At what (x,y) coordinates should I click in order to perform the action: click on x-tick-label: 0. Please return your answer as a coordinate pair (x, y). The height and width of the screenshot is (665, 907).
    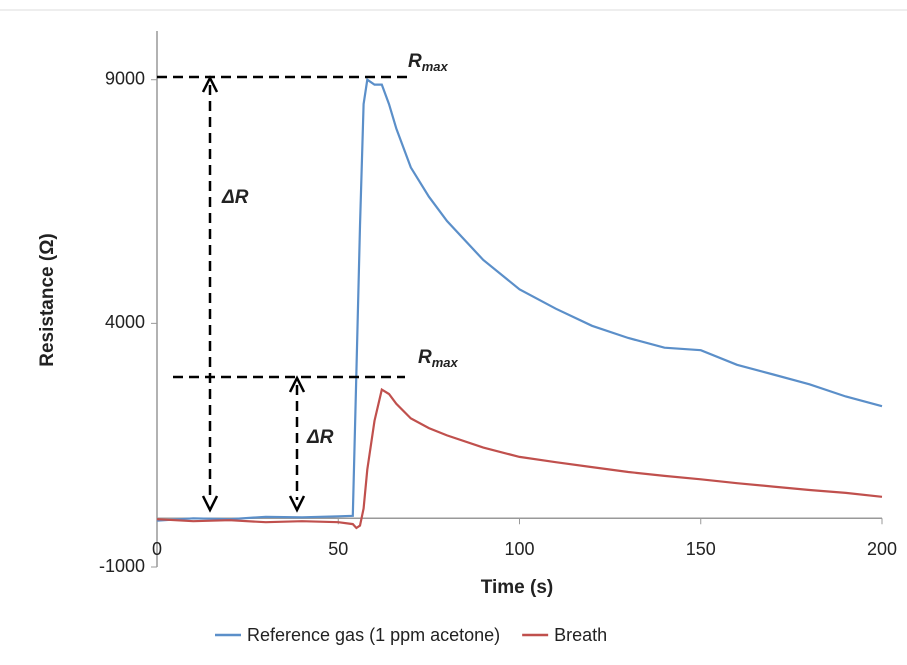
    Looking at the image, I should click on (157, 549).